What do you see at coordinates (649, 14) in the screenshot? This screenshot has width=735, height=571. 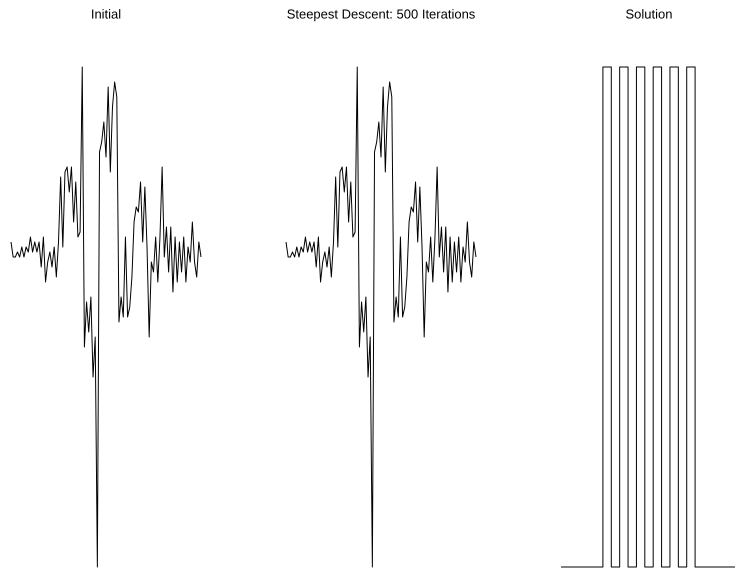 I see `chart-title: Solution` at bounding box center [649, 14].